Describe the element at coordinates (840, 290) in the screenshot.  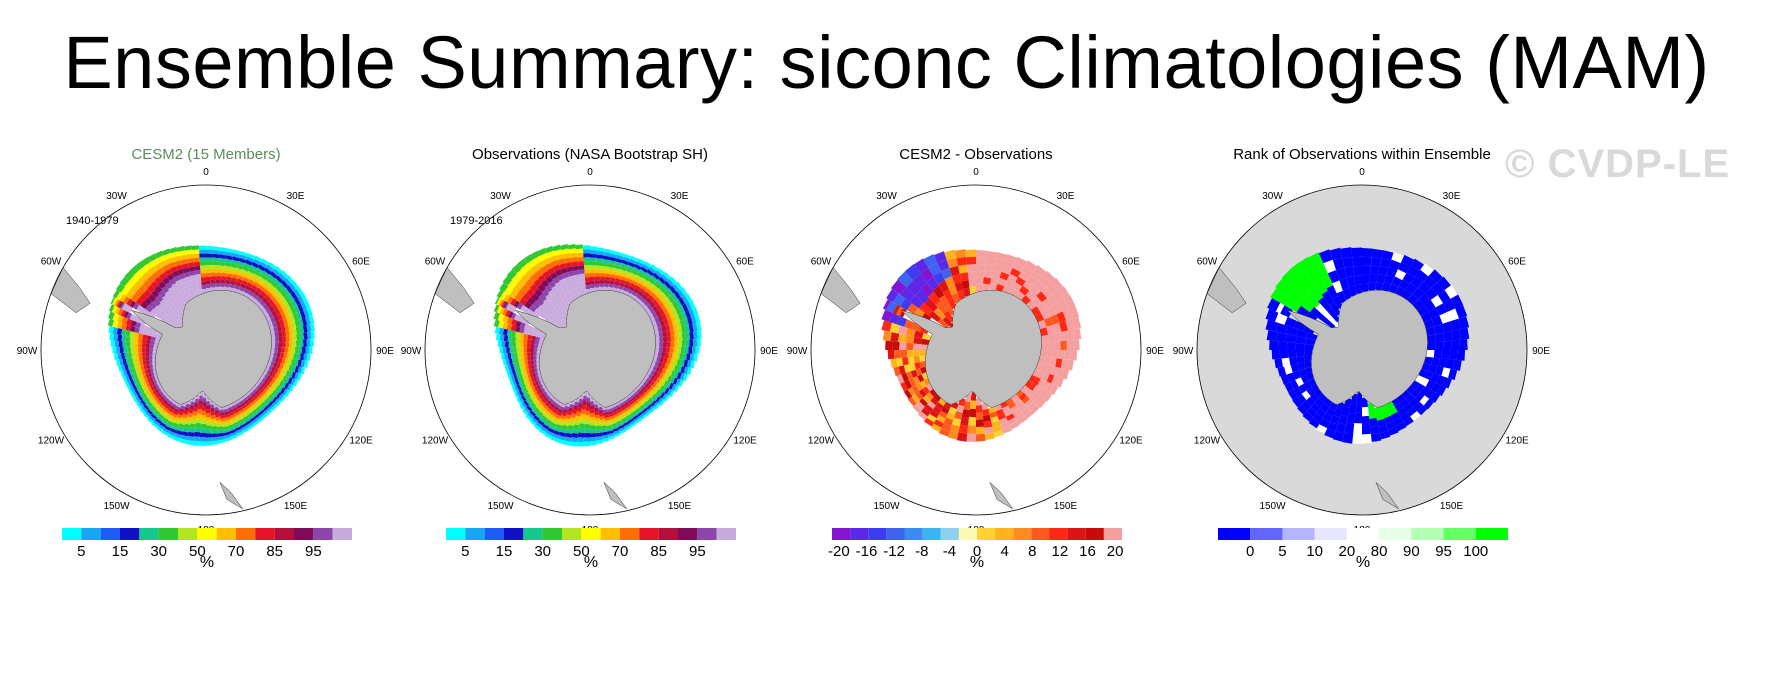
I see `south-america` at that location.